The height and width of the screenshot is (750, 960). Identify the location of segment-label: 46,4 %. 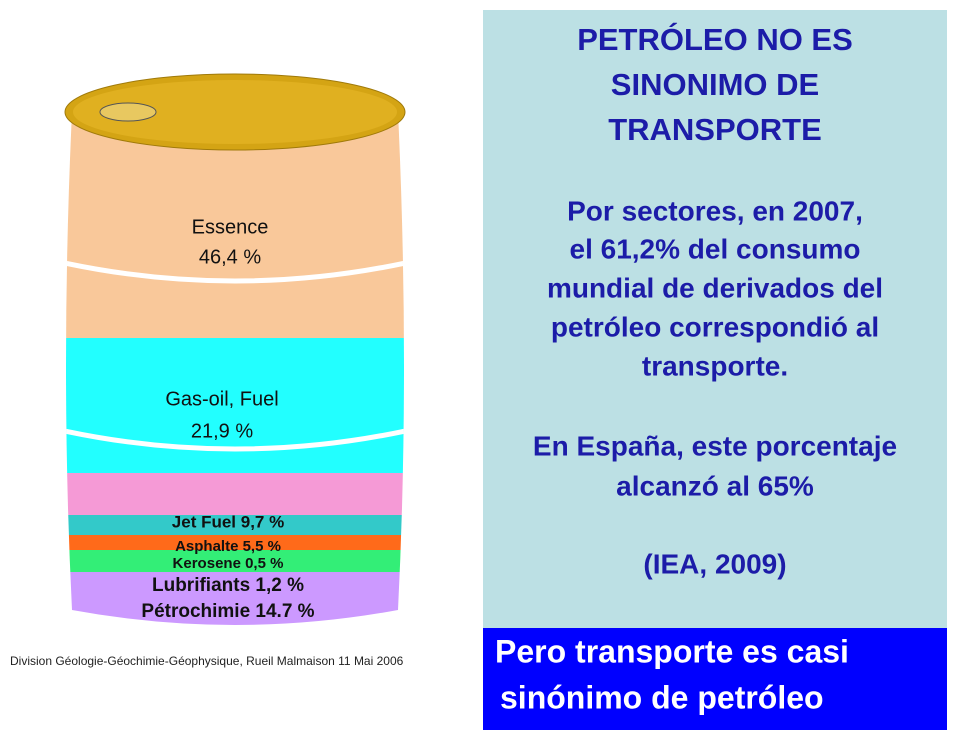
(230, 257).